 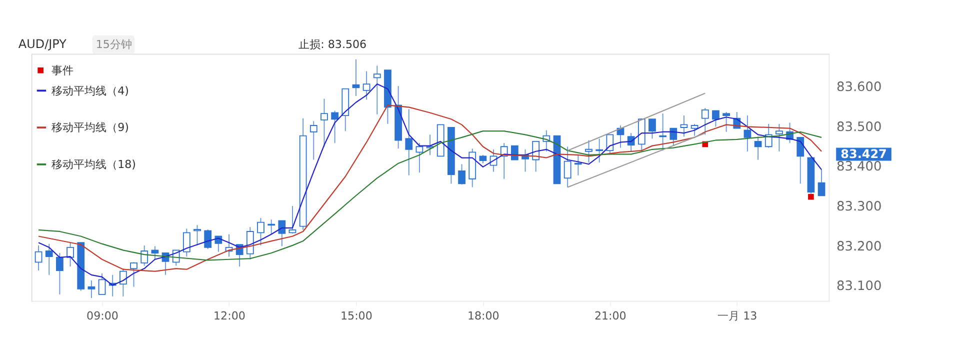 What do you see at coordinates (859, 246) in the screenshot?
I see `y-tick-label: 83.200` at bounding box center [859, 246].